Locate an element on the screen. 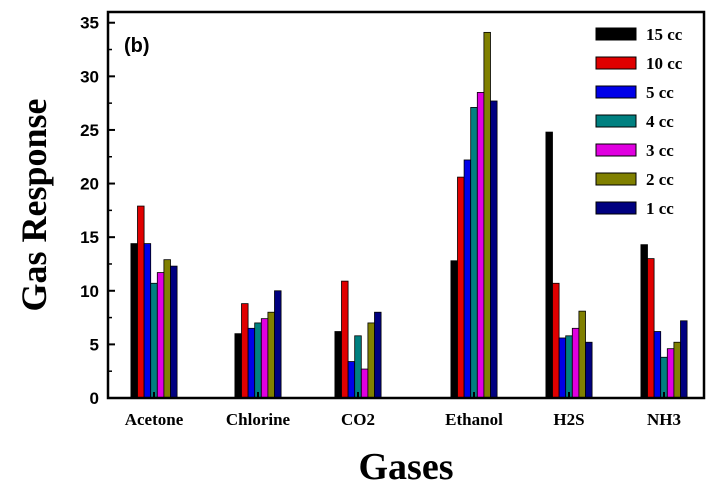  y-tick-label: 5 is located at coordinates (94, 344).